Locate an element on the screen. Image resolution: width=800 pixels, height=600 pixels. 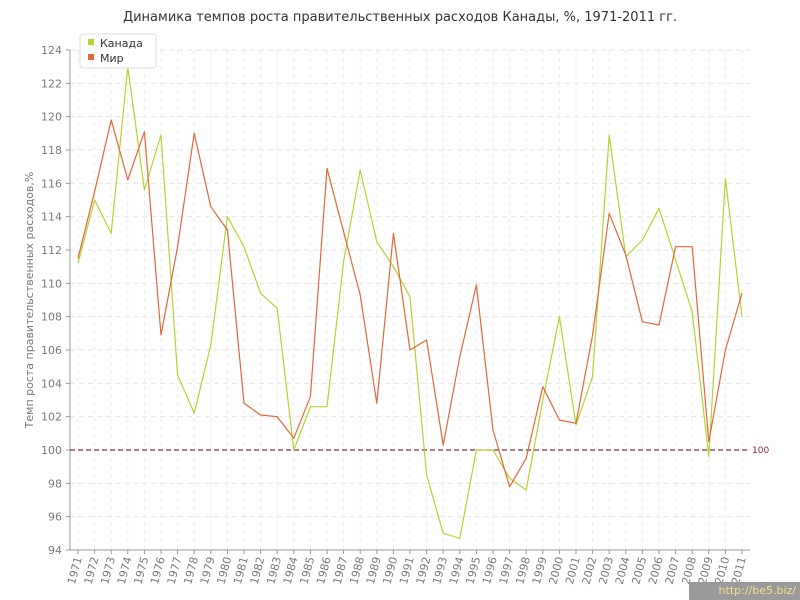
legend-label-world: Мир is located at coordinates (112, 58).